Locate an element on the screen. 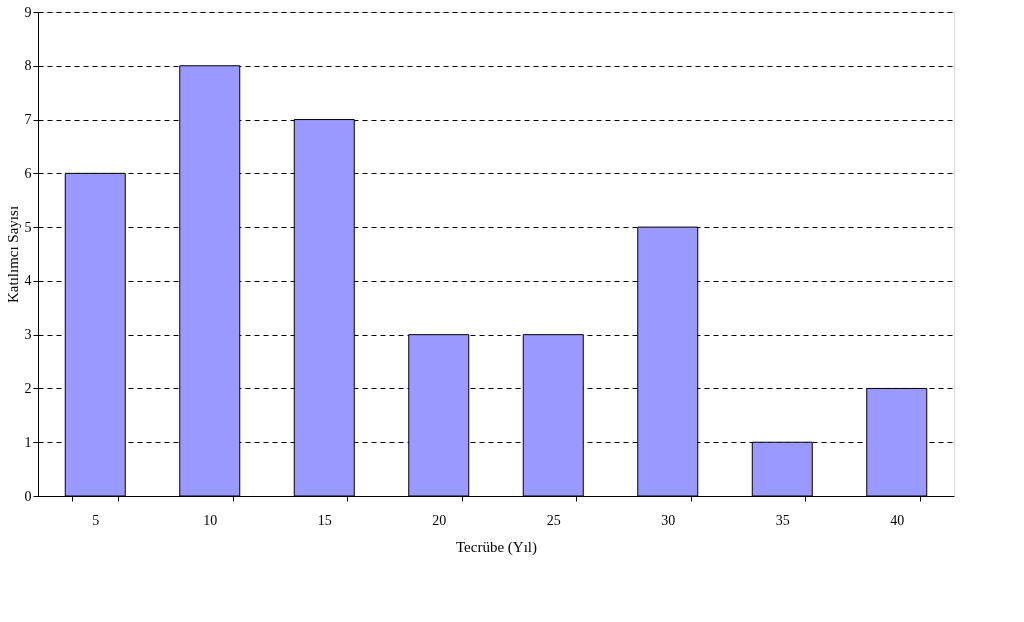 The image size is (1024, 622). y-tick-label: 5 is located at coordinates (28, 227).